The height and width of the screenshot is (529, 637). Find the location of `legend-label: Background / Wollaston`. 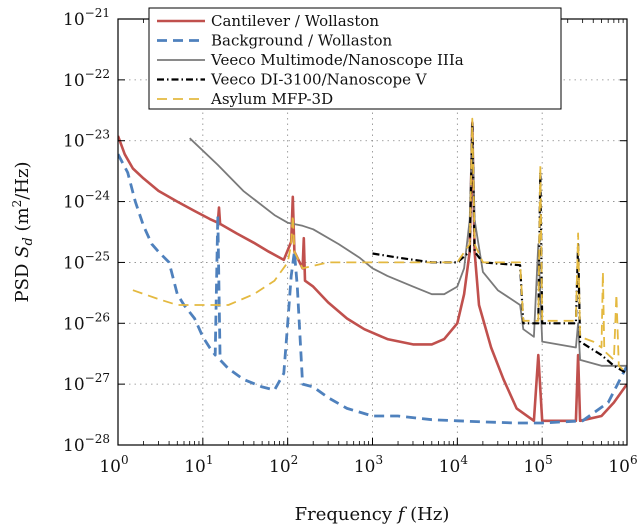

legend-label: Background / Wollaston is located at coordinates (301, 41).